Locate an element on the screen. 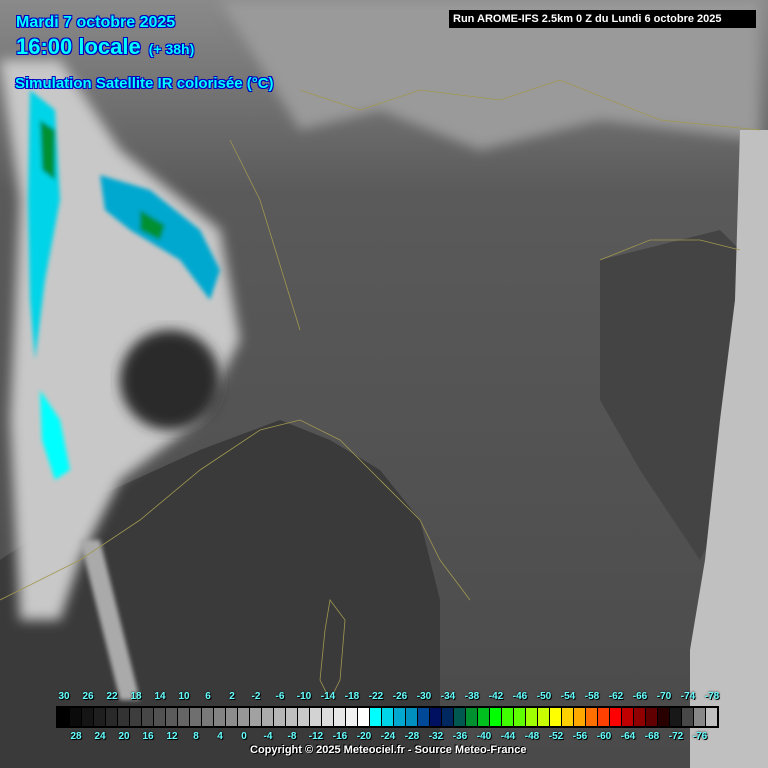  legend-label-bottom: -16 is located at coordinates (340, 736).